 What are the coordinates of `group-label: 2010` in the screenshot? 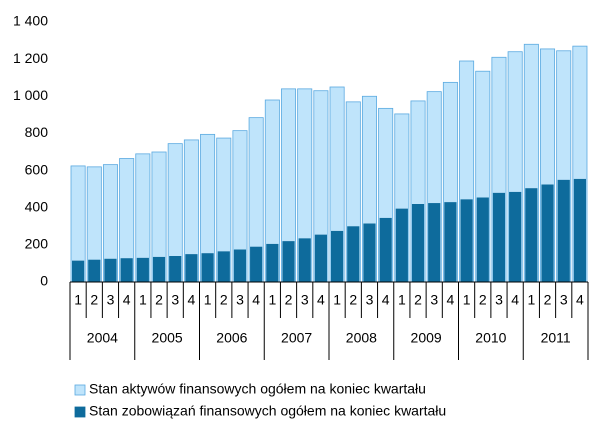 It's located at (490, 338).